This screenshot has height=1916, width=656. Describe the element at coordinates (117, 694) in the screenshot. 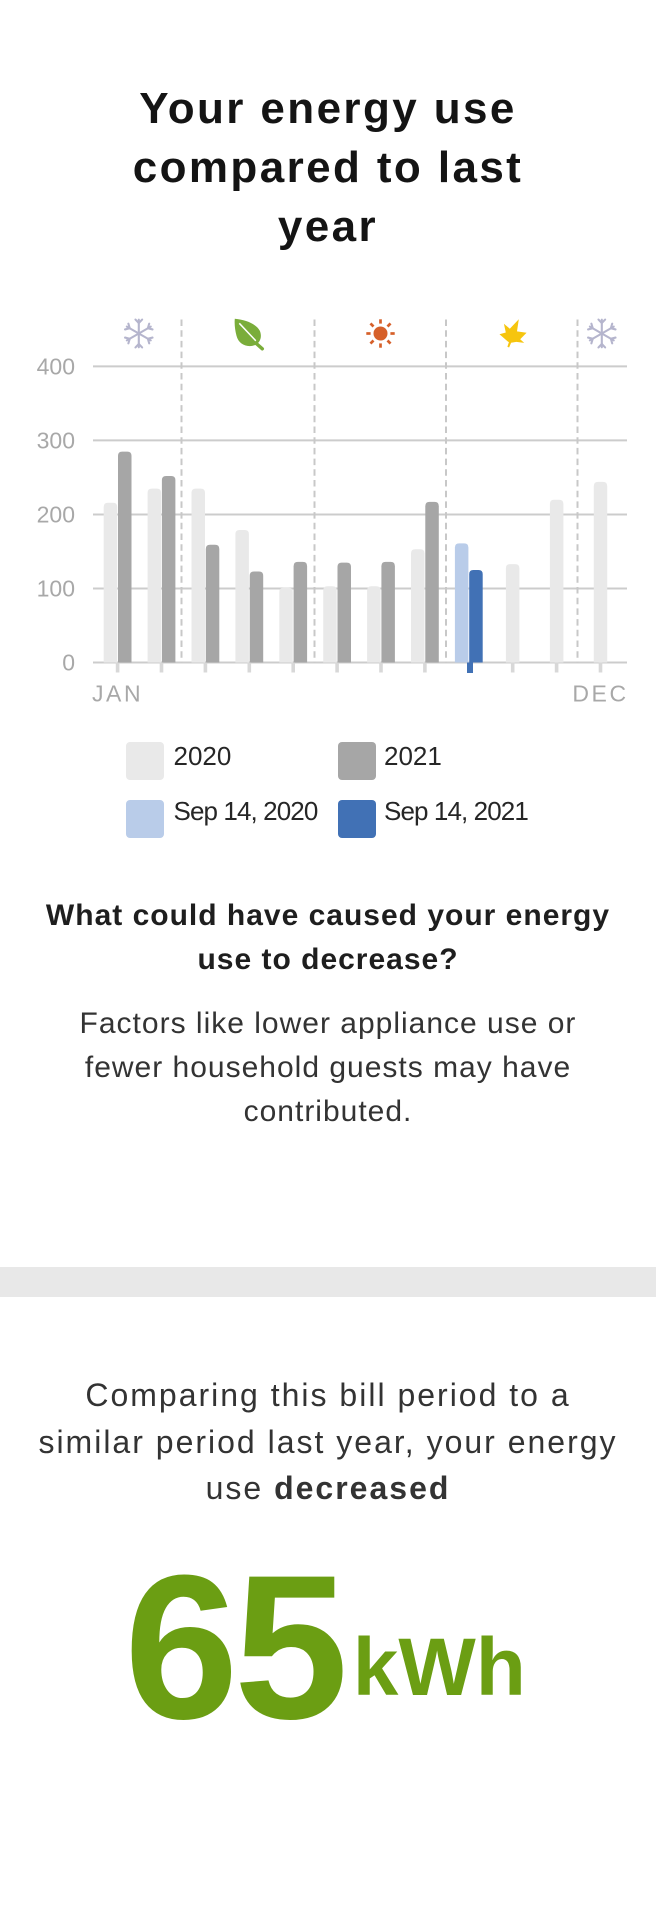

I see `svg-text: JAN` at that location.